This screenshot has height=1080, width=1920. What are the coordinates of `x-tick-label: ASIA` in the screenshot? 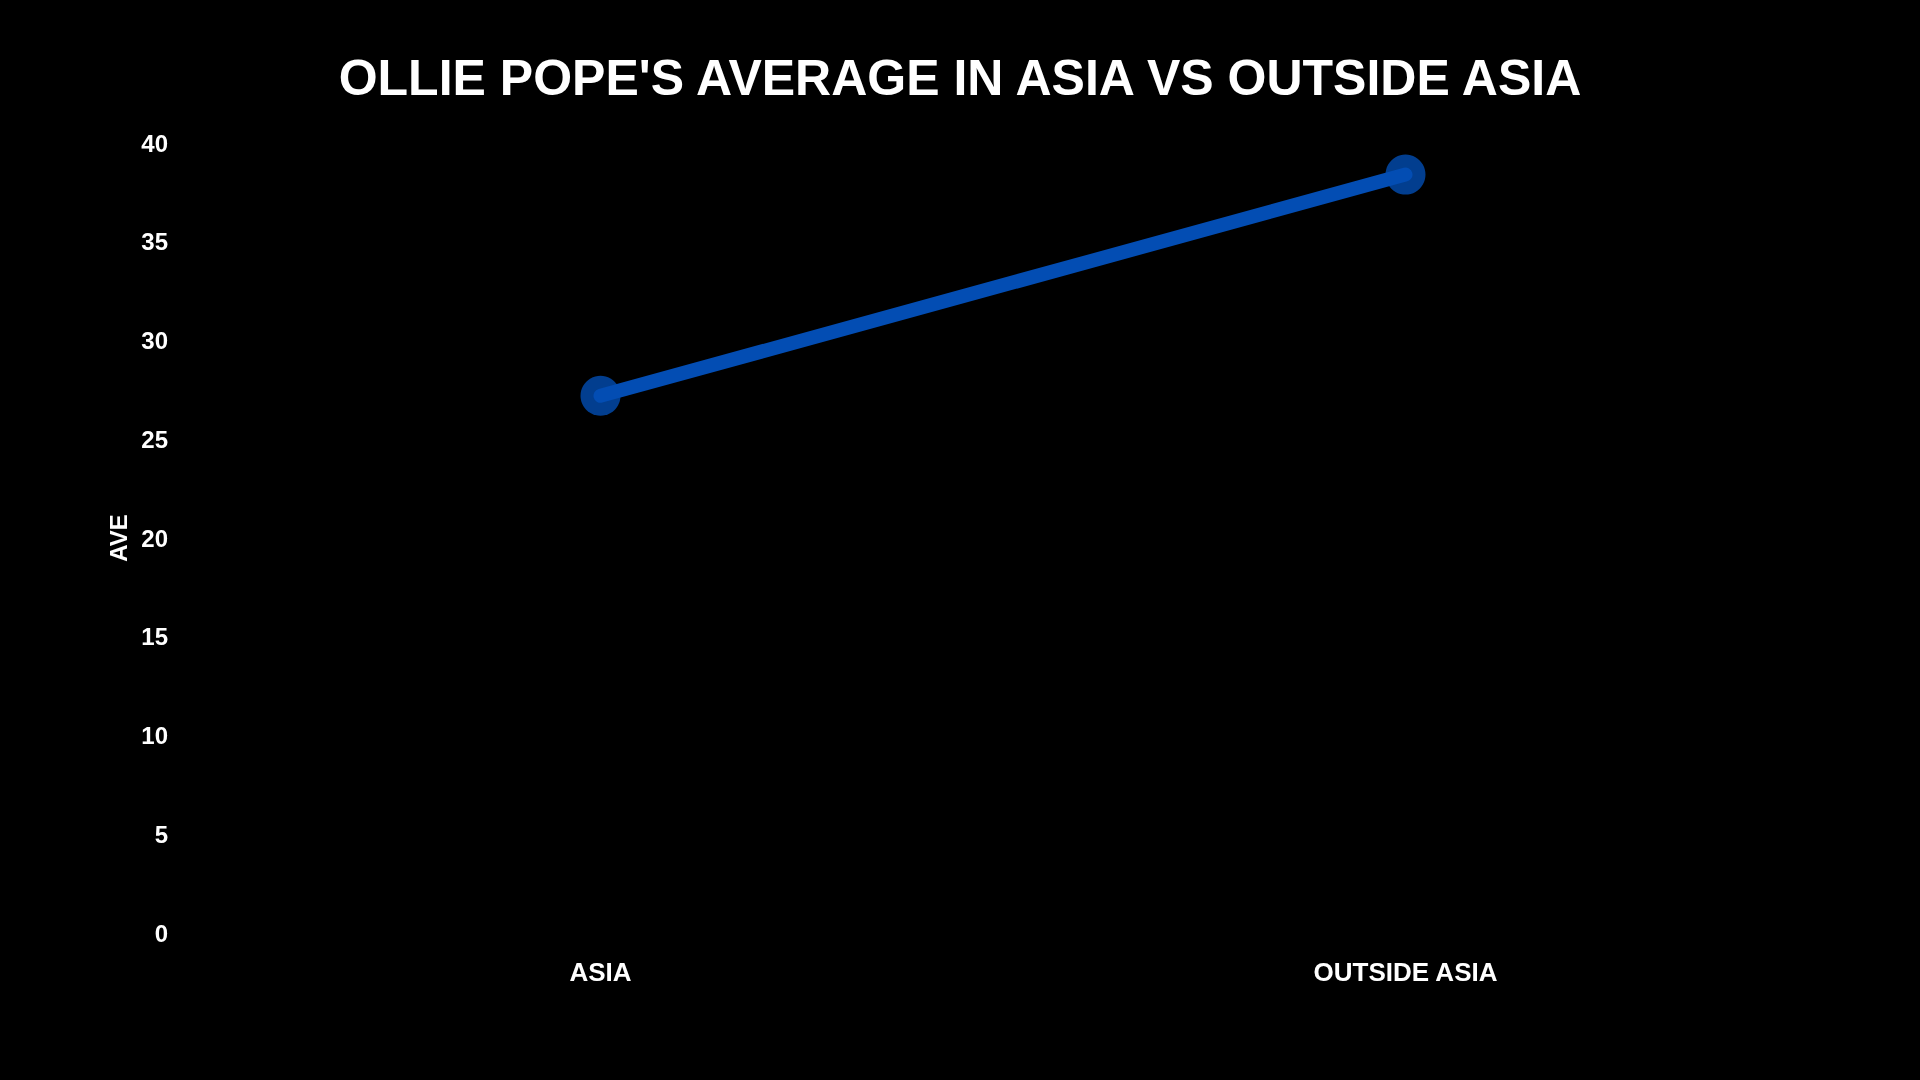 It's located at (600, 972).